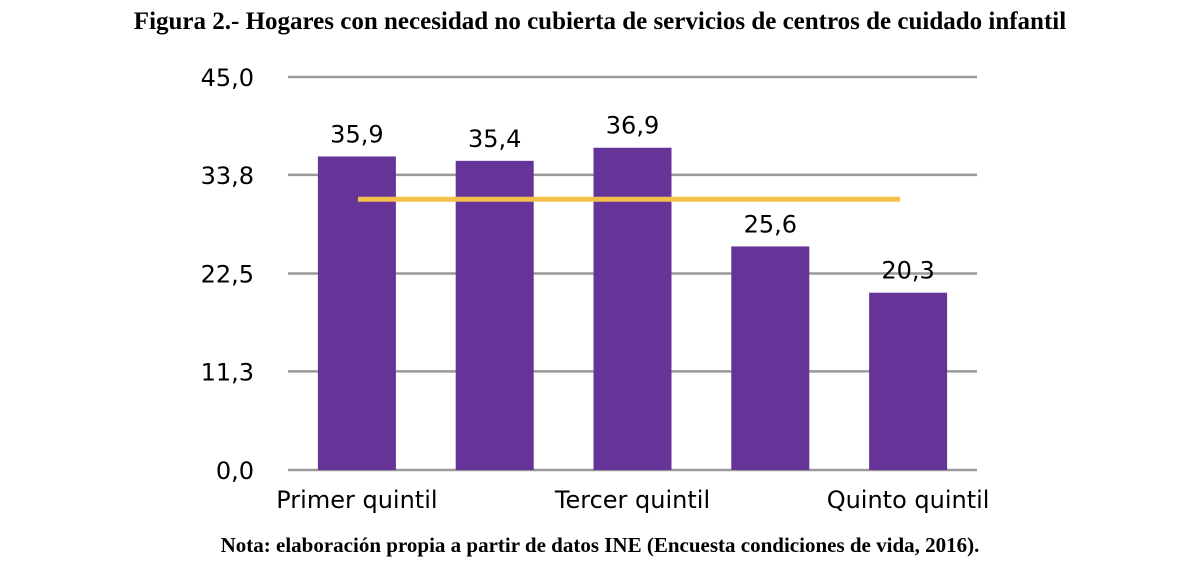 This screenshot has width=1200, height=573. Describe the element at coordinates (227, 176) in the screenshot. I see `y-tick-label: 33,8` at that location.